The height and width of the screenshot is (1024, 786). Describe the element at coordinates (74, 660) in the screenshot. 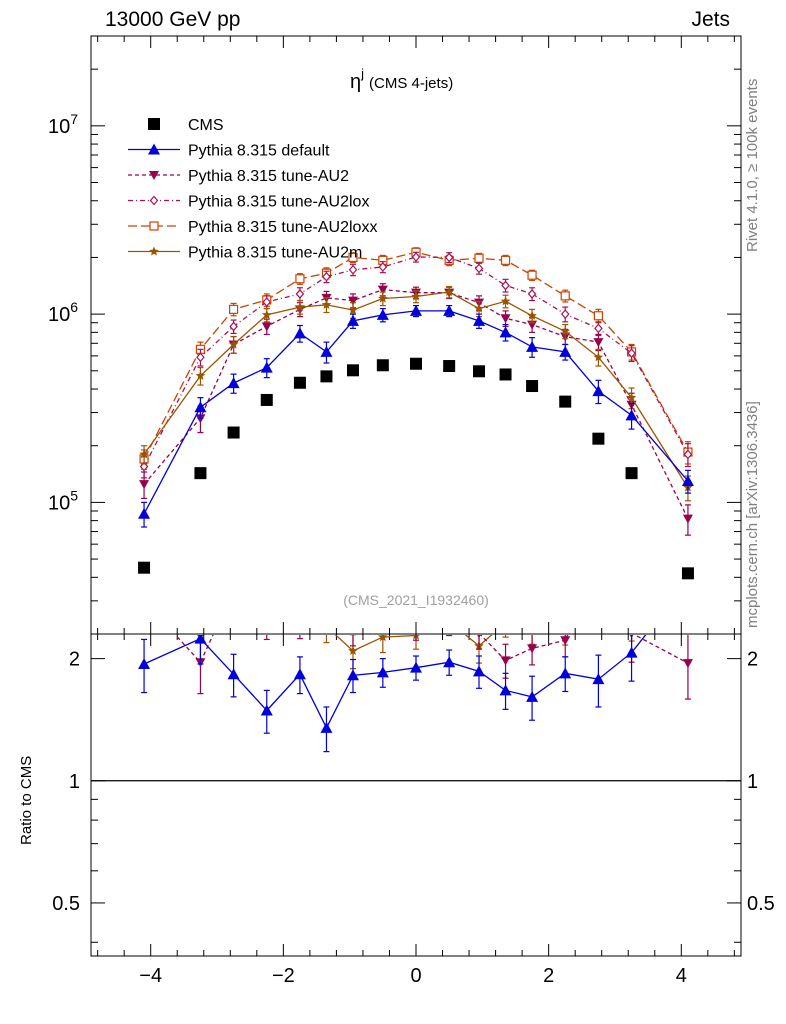

I see `ratio-y-tick-label-left: 2` at that location.